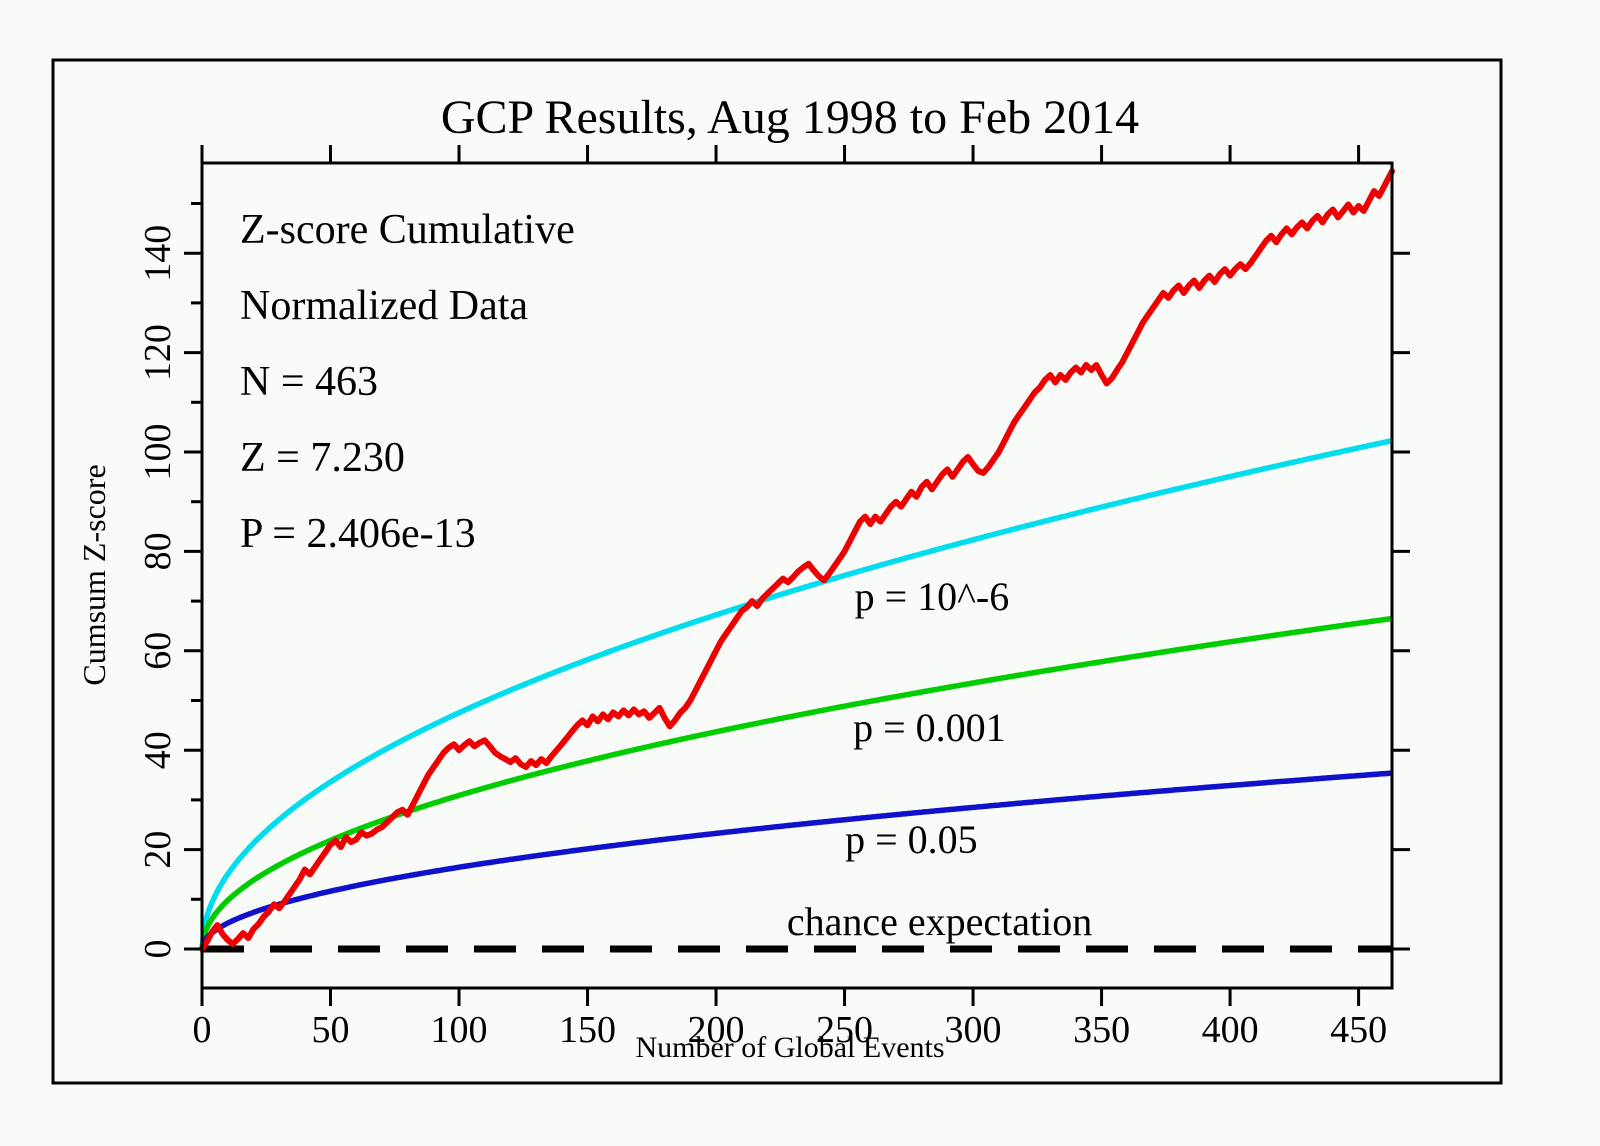 The height and width of the screenshot is (1146, 1600). Describe the element at coordinates (587, 1030) in the screenshot. I see `x-tick-label: 150` at that location.